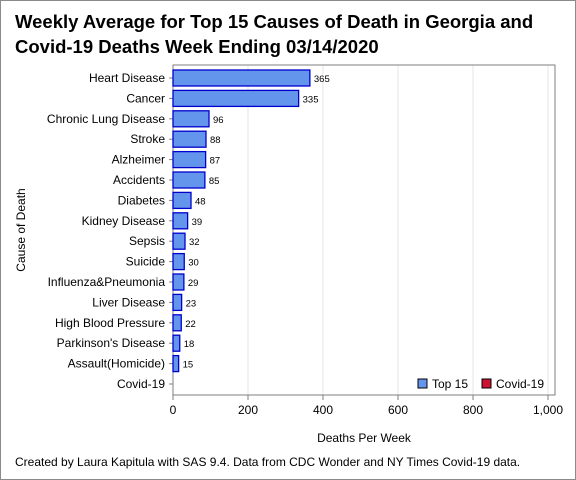 The width and height of the screenshot is (576, 480). Describe the element at coordinates (197, 222) in the screenshot. I see `data-label-kidney-disease: 39` at that location.